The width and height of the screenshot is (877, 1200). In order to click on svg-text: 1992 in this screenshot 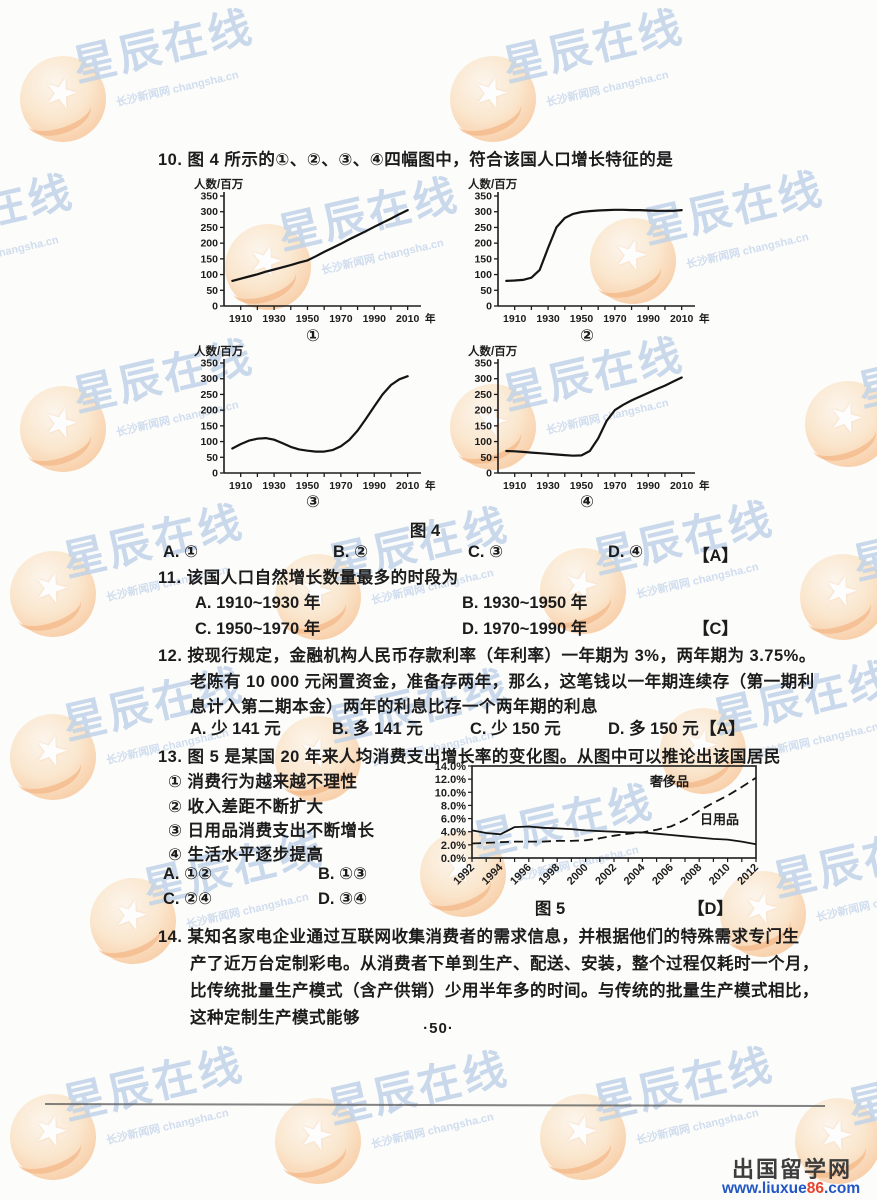, I will do `click(464, 875)`.